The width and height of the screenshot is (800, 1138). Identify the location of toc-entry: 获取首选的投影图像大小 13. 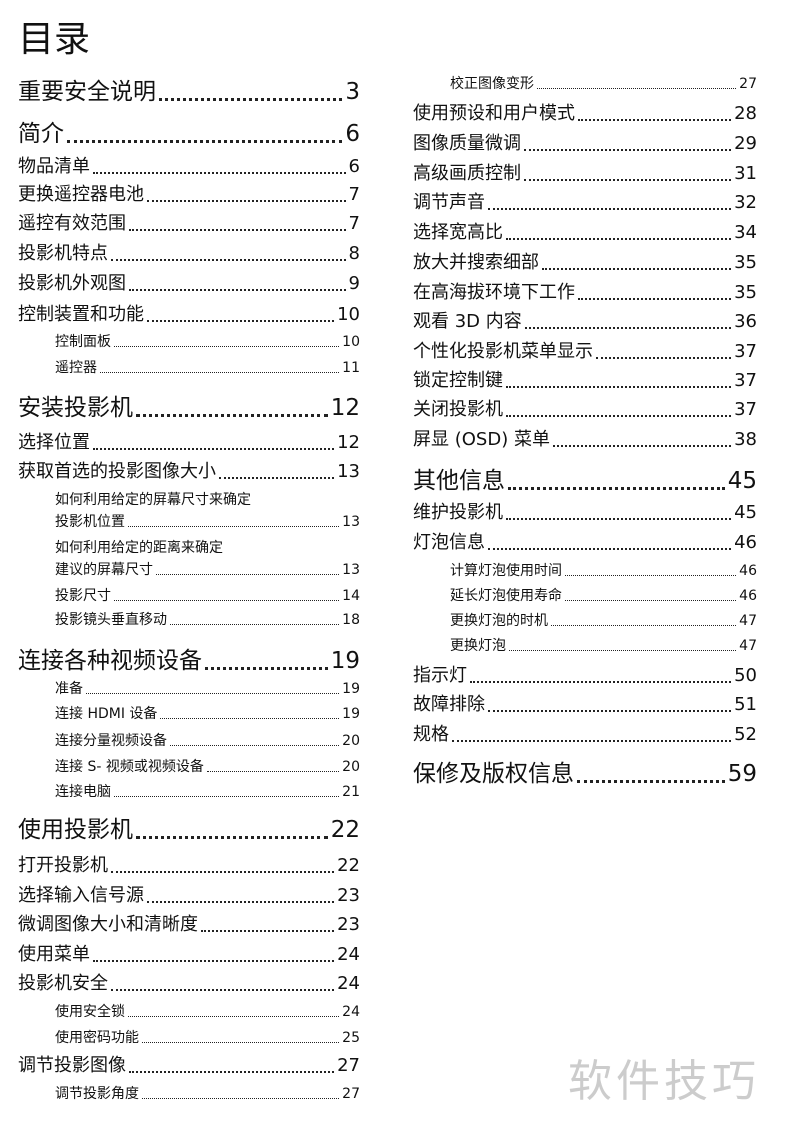
(189, 472).